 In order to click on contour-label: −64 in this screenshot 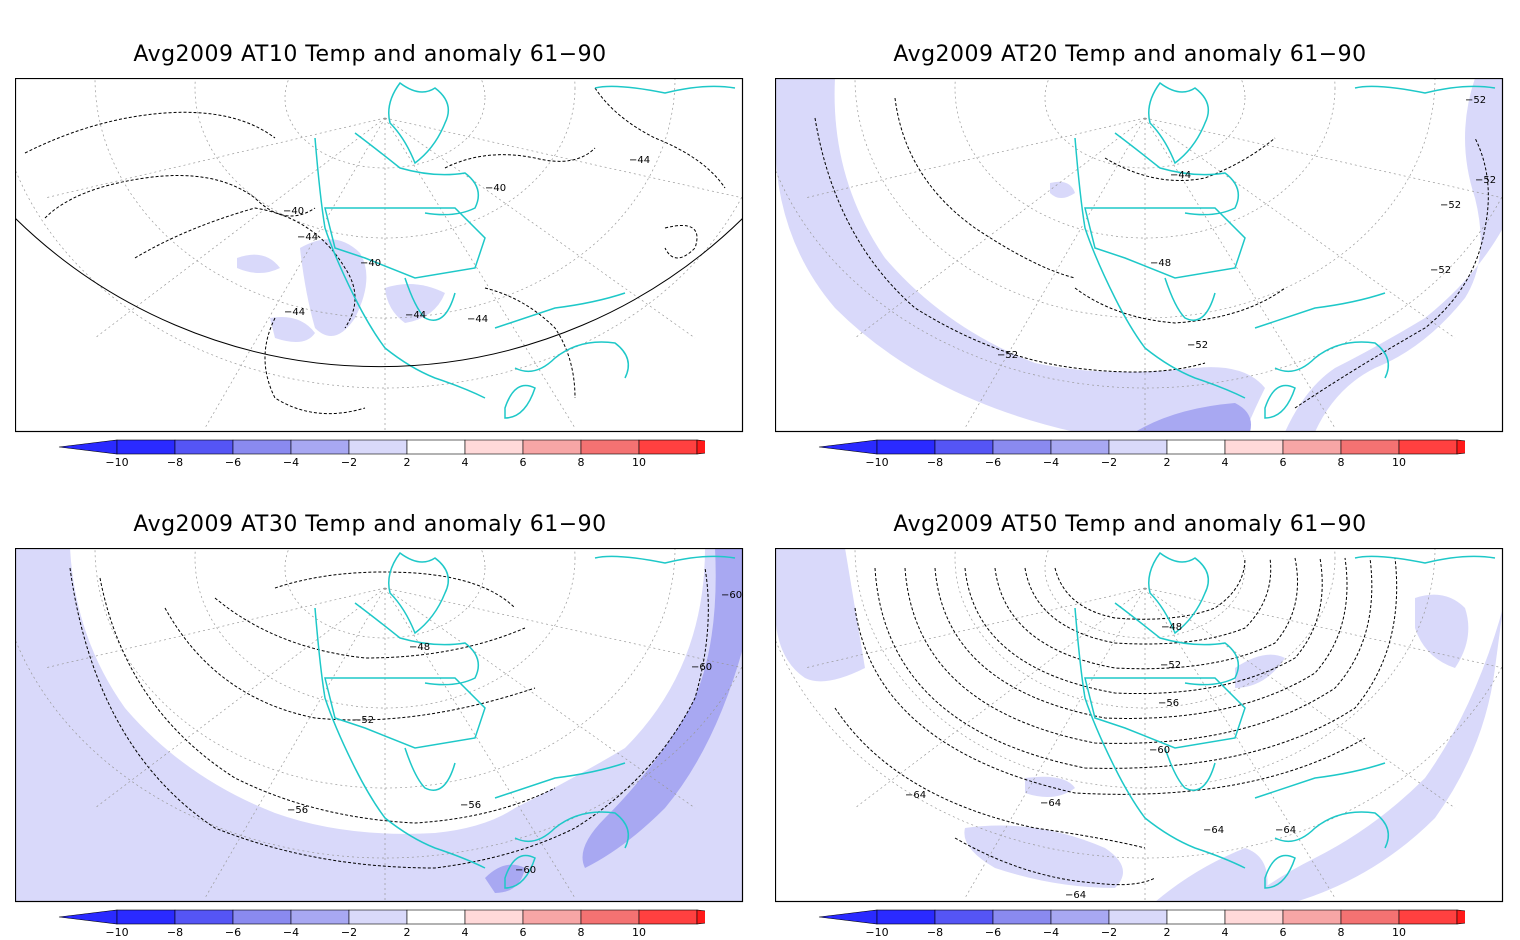, I will do `click(915, 795)`.